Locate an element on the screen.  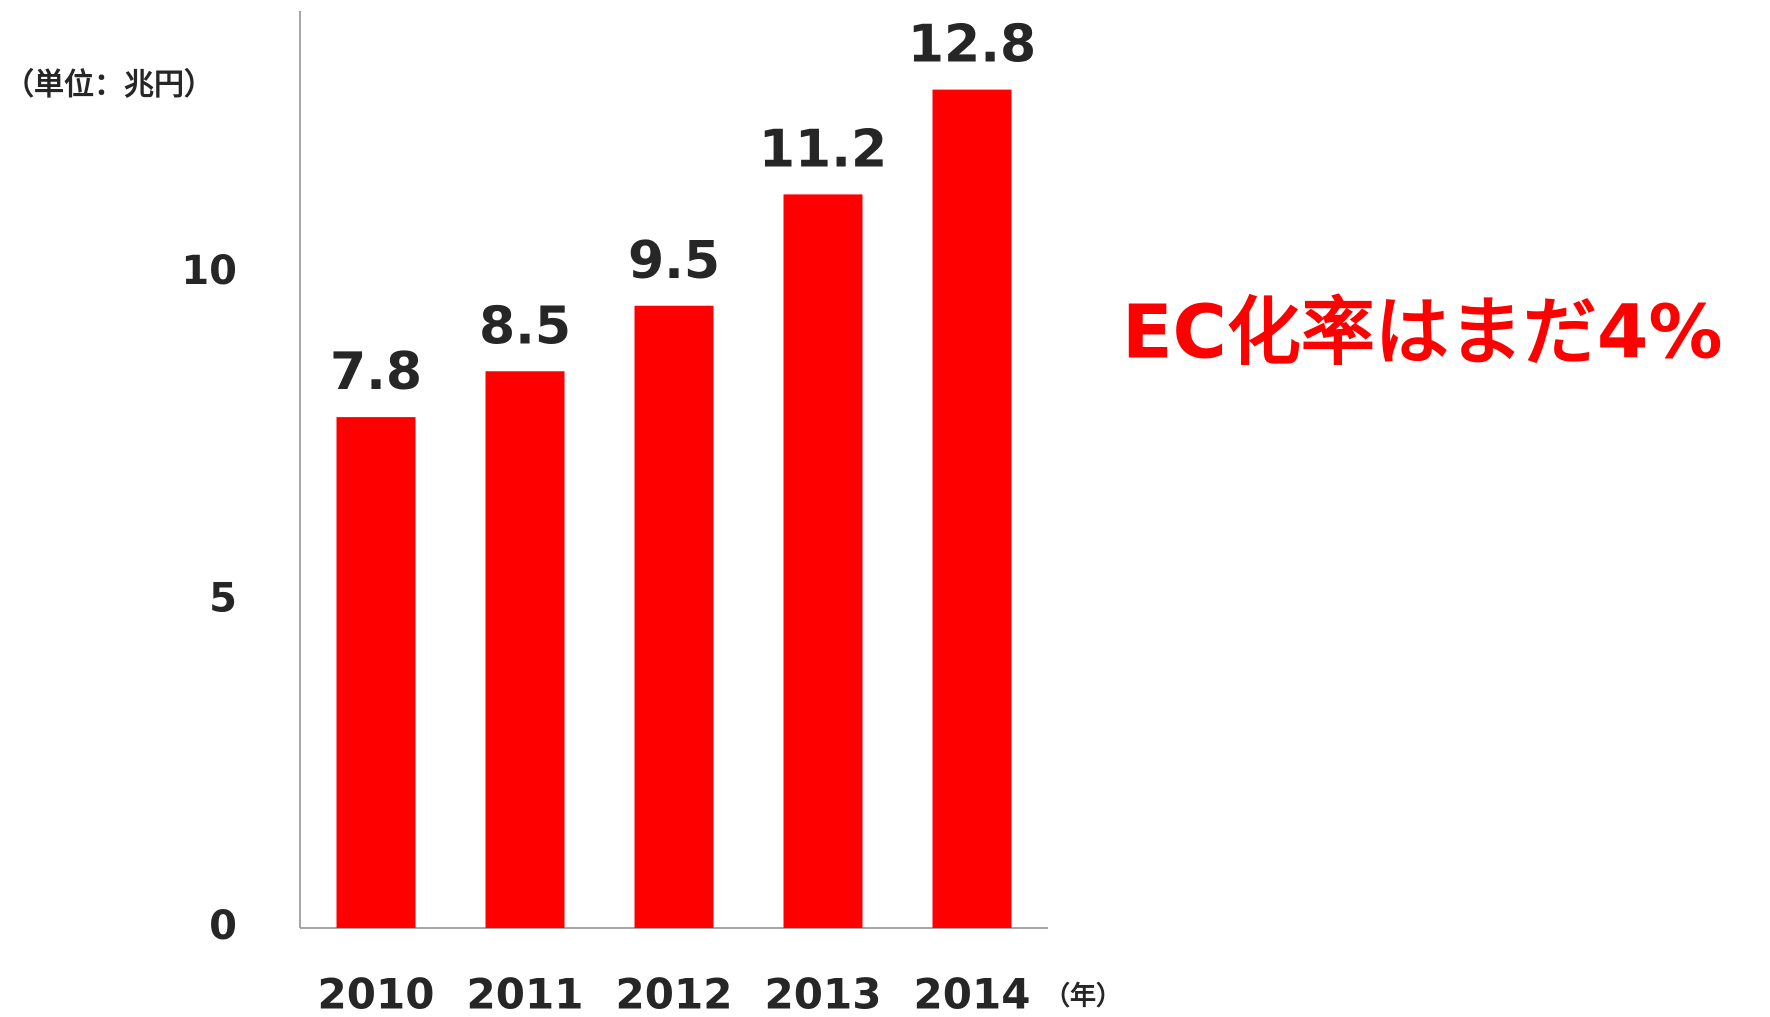
value-label: 8.5 is located at coordinates (525, 326).